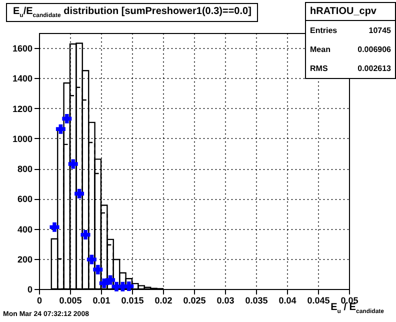 The height and width of the screenshot is (322, 396). What do you see at coordinates (132, 301) in the screenshot?
I see `x-tick-label: 0.015` at bounding box center [132, 301].